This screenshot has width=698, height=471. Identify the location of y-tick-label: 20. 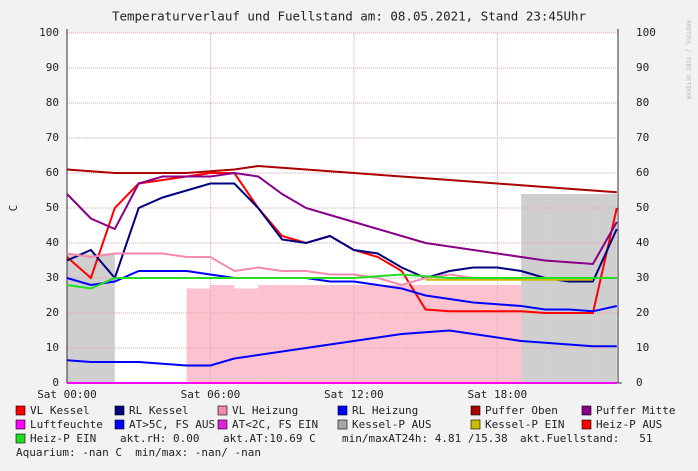
(52, 312).